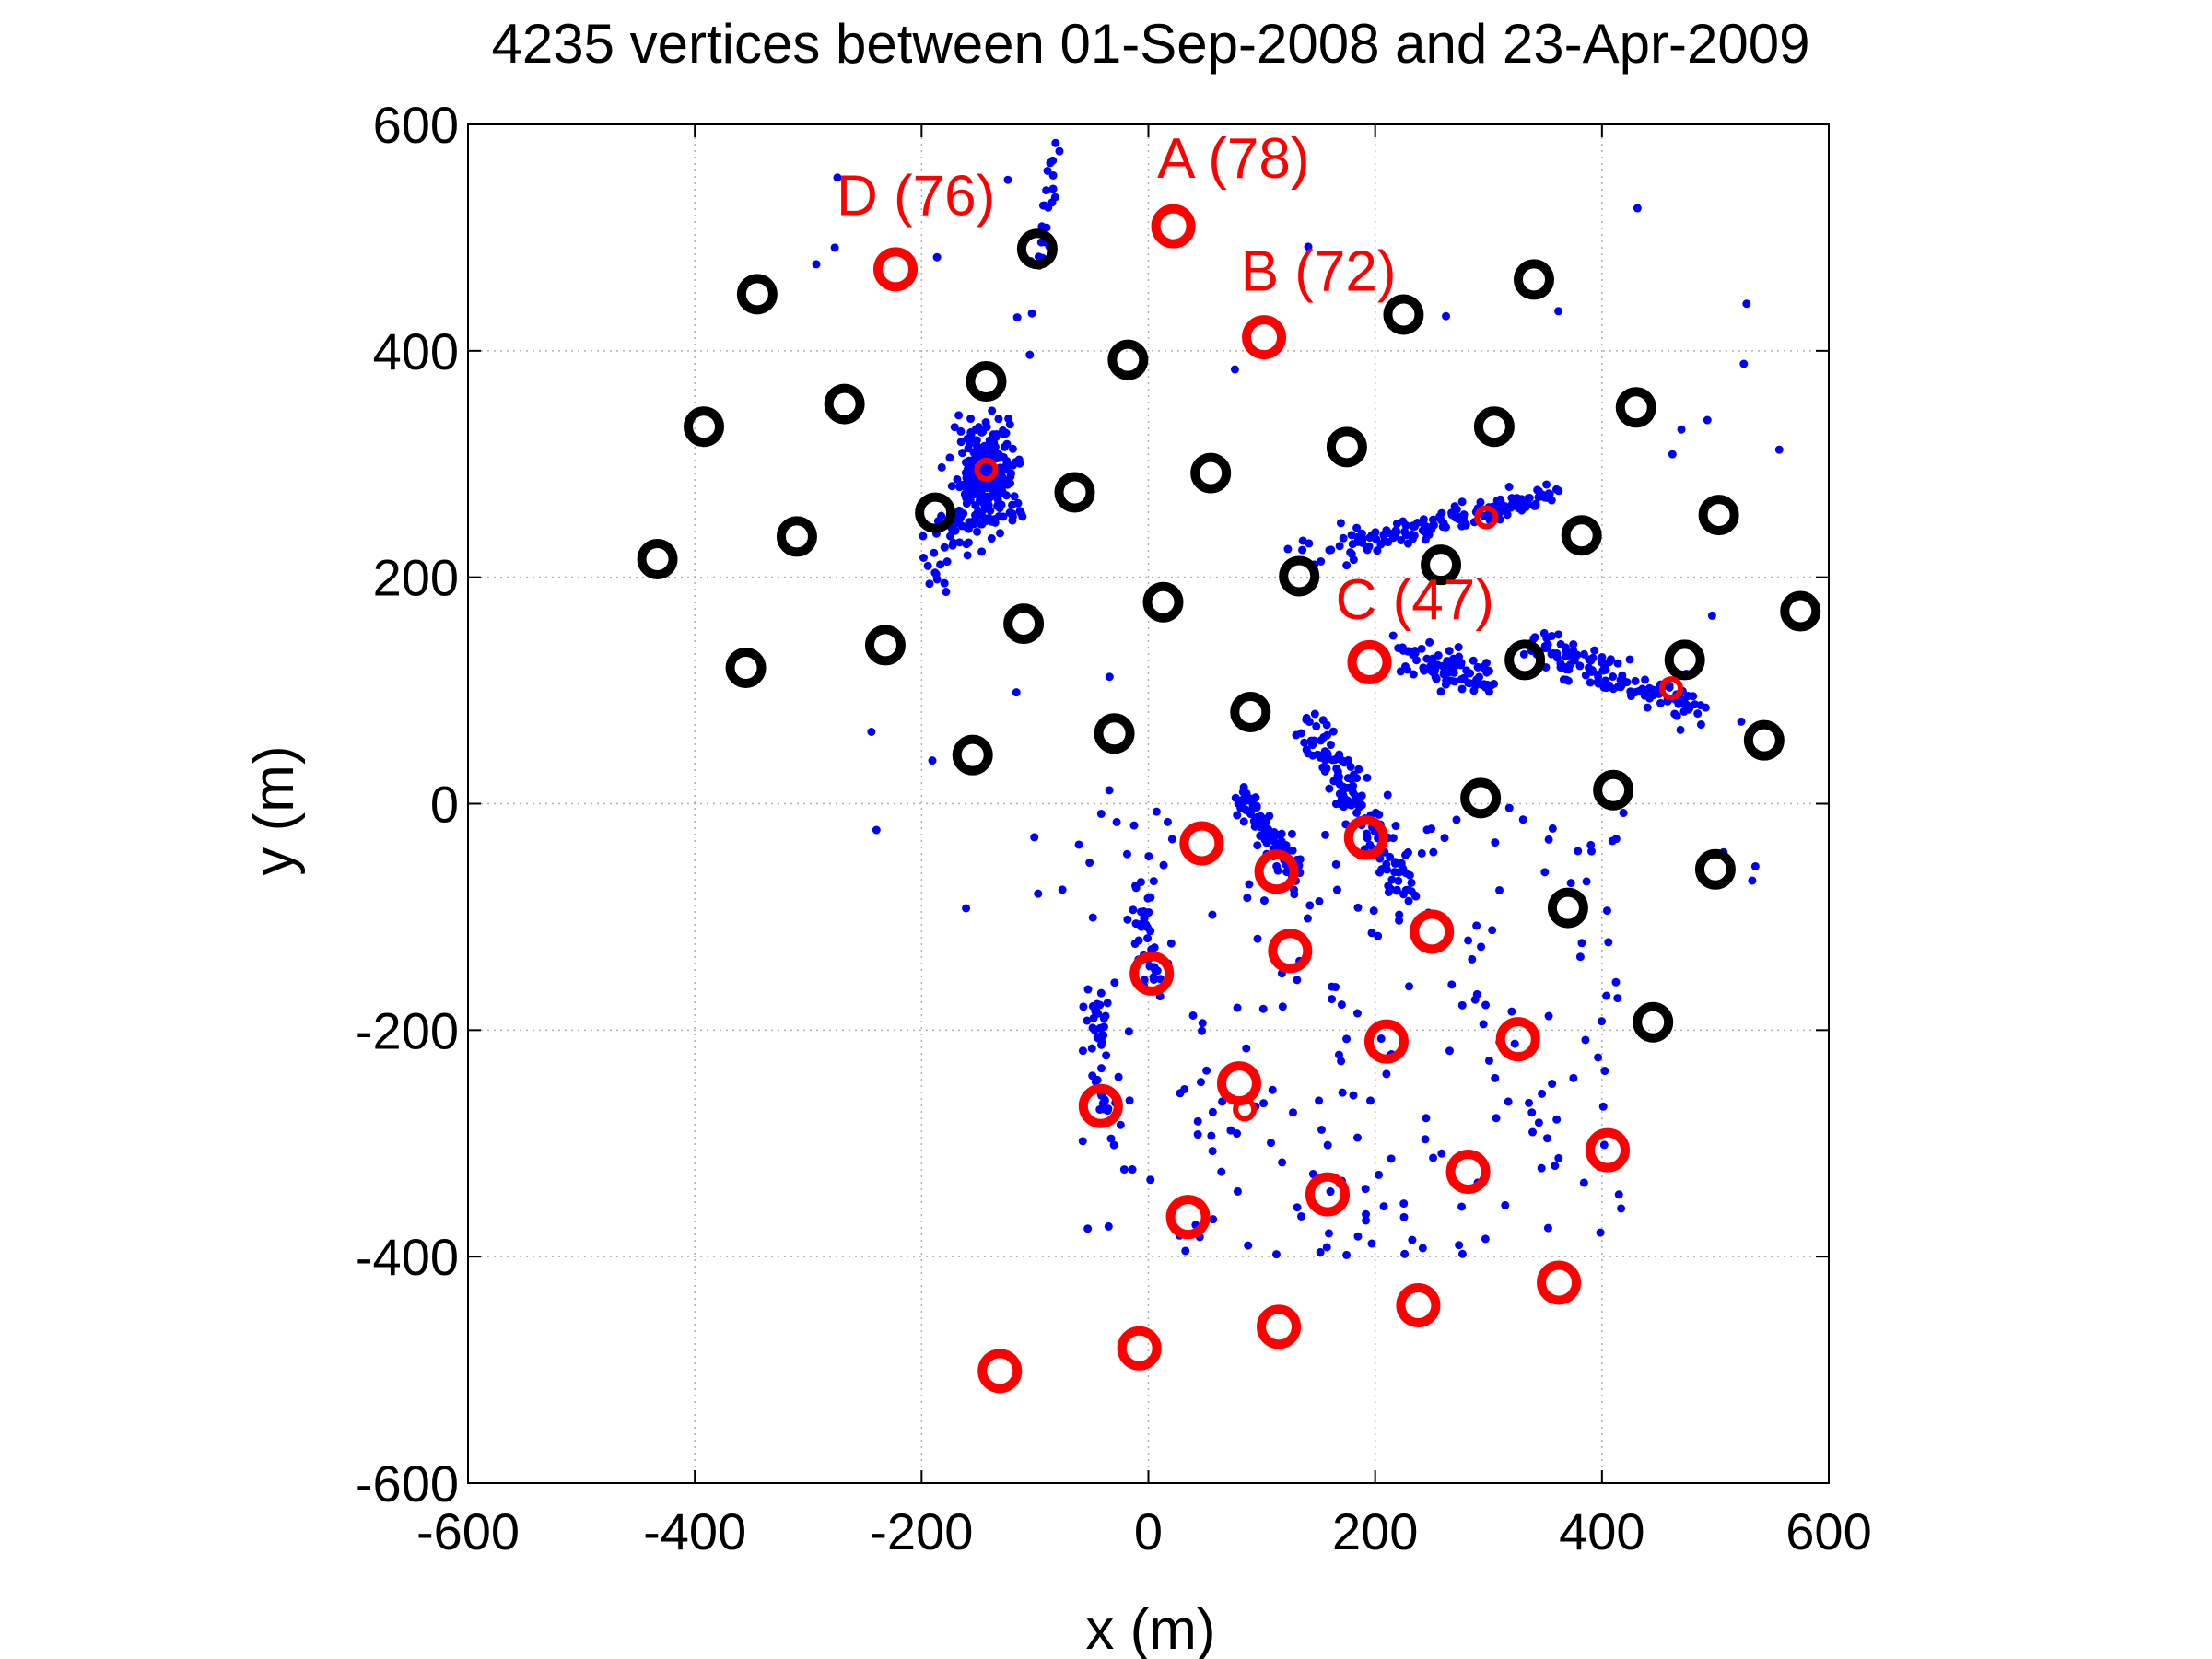 The height and width of the screenshot is (1659, 2212). Describe the element at coordinates (1828, 1531) in the screenshot. I see `x-tick-label: 600` at that location.